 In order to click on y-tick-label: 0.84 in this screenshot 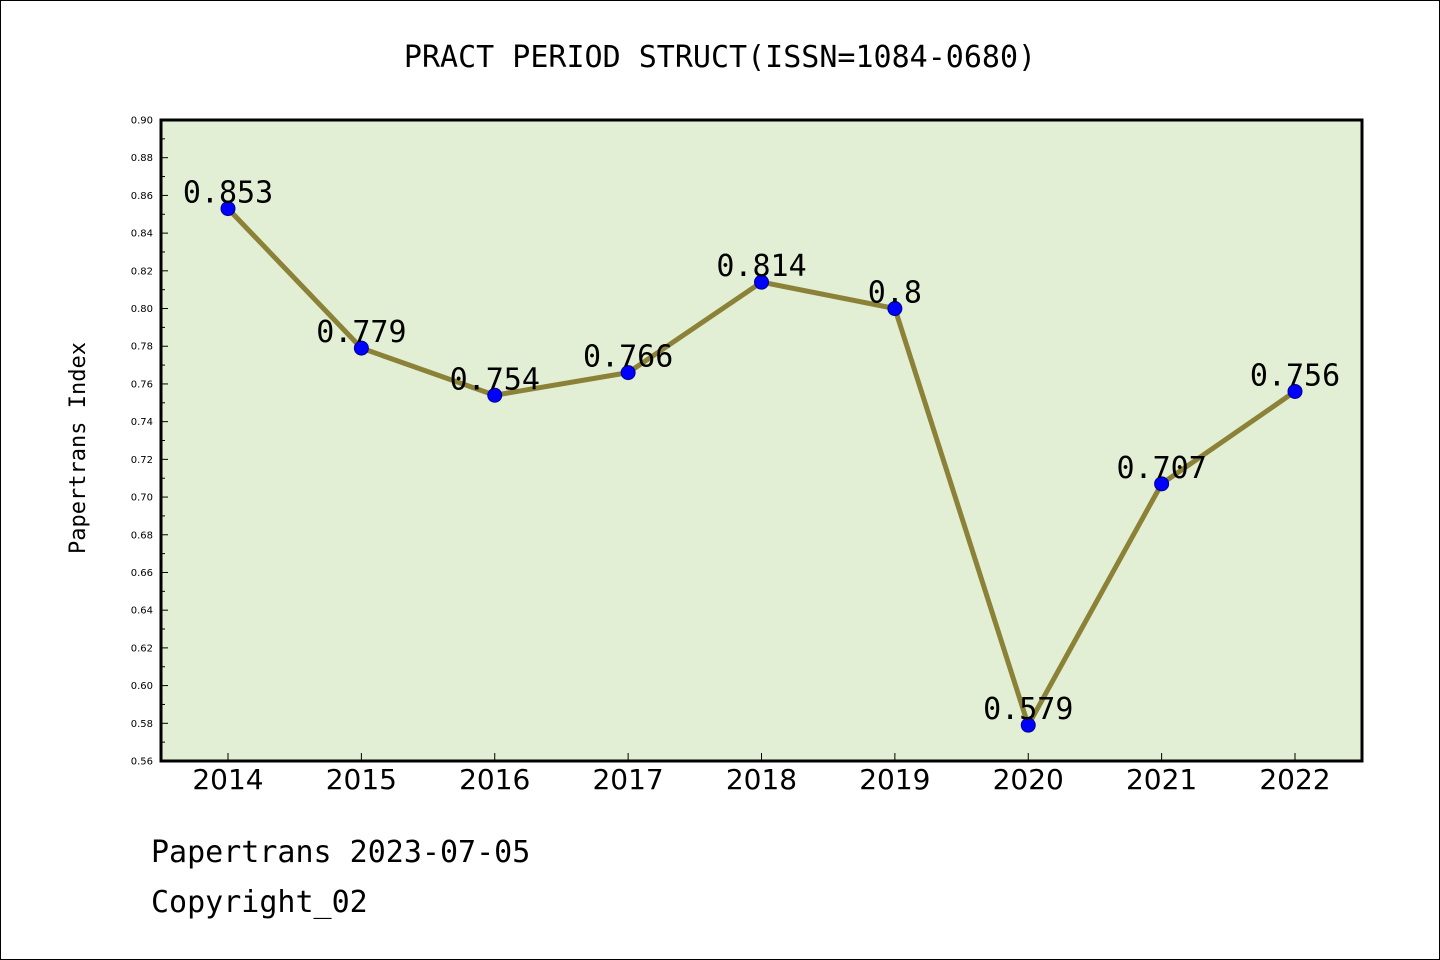, I will do `click(142, 234)`.